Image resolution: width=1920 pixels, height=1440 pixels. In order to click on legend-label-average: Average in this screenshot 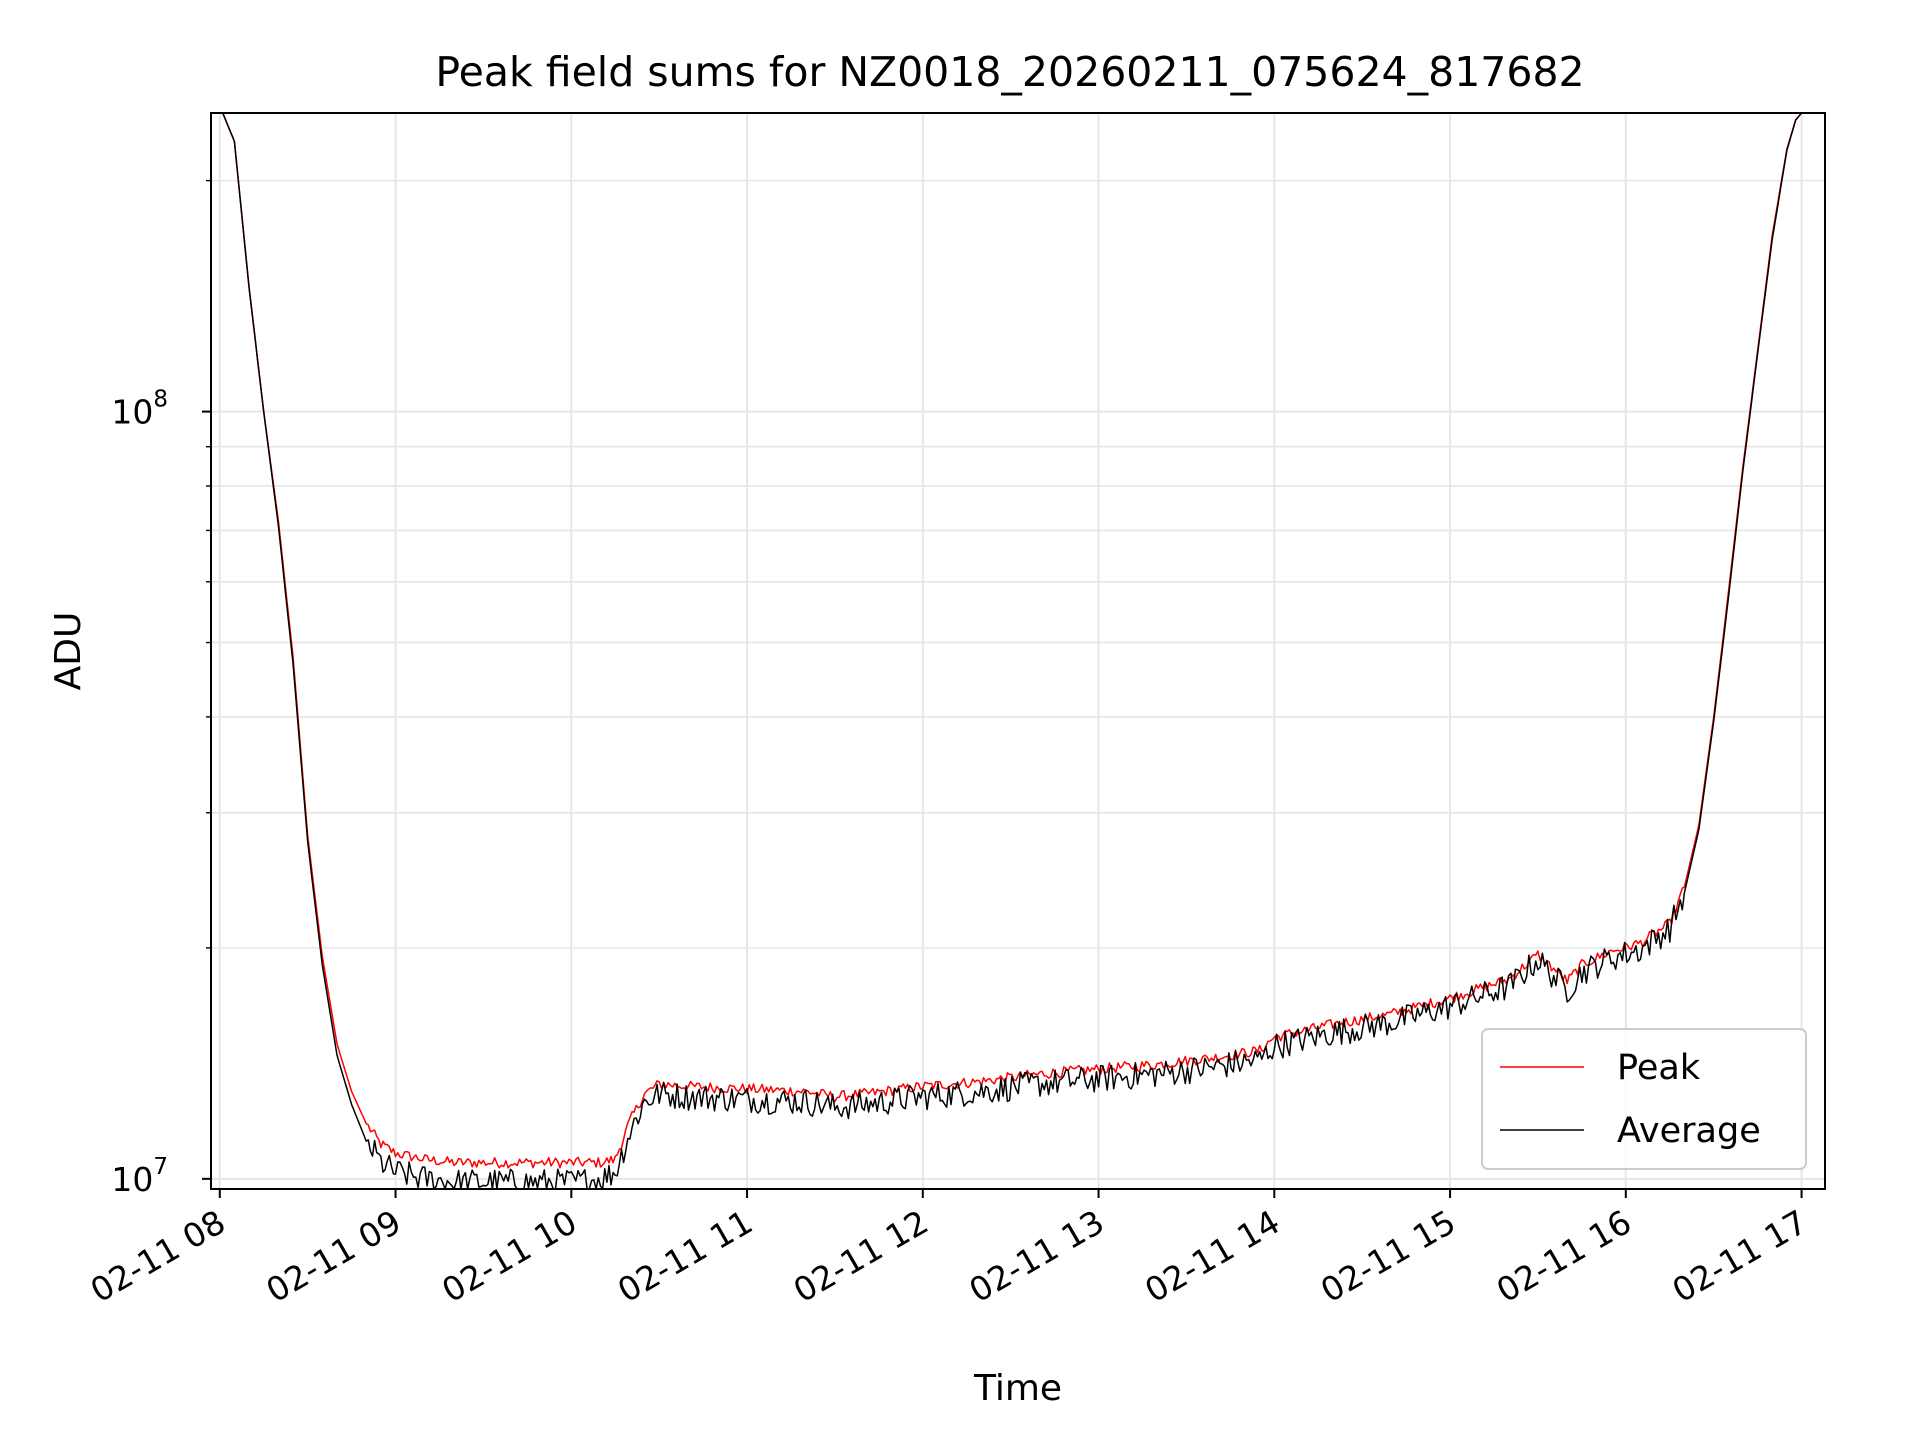, I will do `click(1689, 1131)`.